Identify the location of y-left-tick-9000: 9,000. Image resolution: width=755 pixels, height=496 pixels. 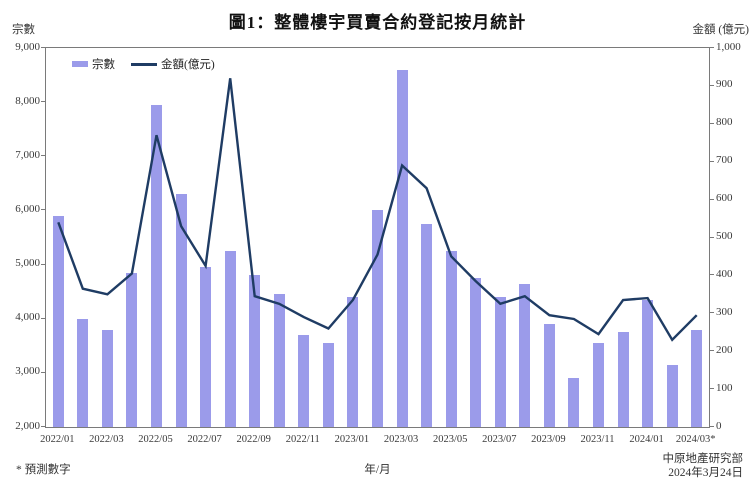
(27, 46).